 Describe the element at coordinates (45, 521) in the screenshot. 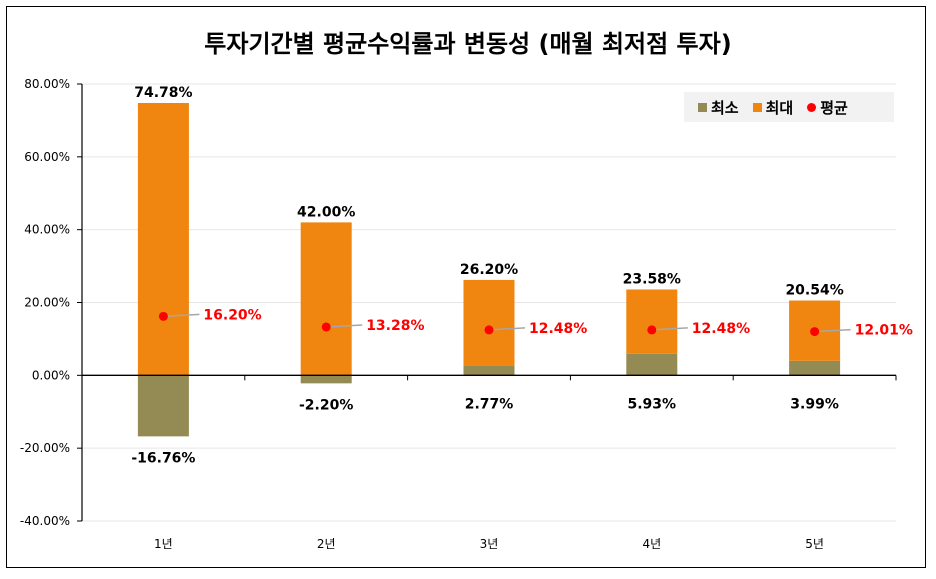

I see `y-tick-label: -40.00%` at that location.